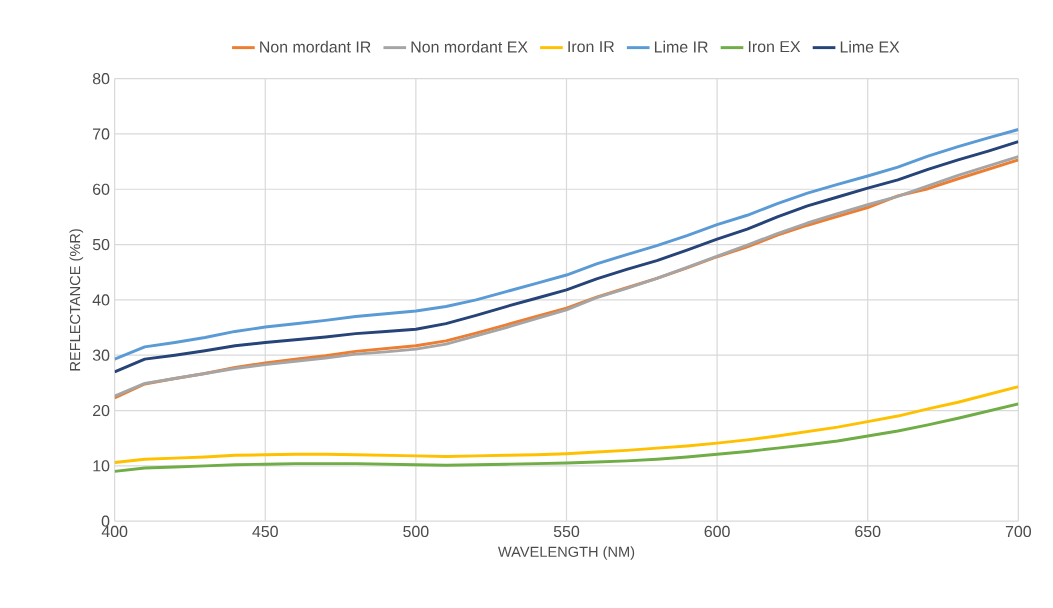 The width and height of the screenshot is (1053, 608). I want to click on x-axis-title: WAVELENGTH (NM), so click(566, 553).